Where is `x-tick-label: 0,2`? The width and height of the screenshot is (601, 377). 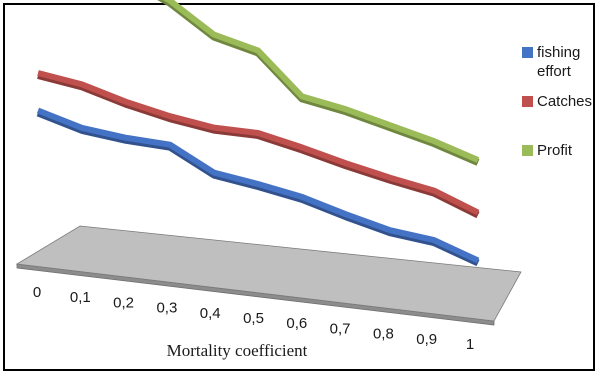
x-tick-label: 0,2 is located at coordinates (123, 302).